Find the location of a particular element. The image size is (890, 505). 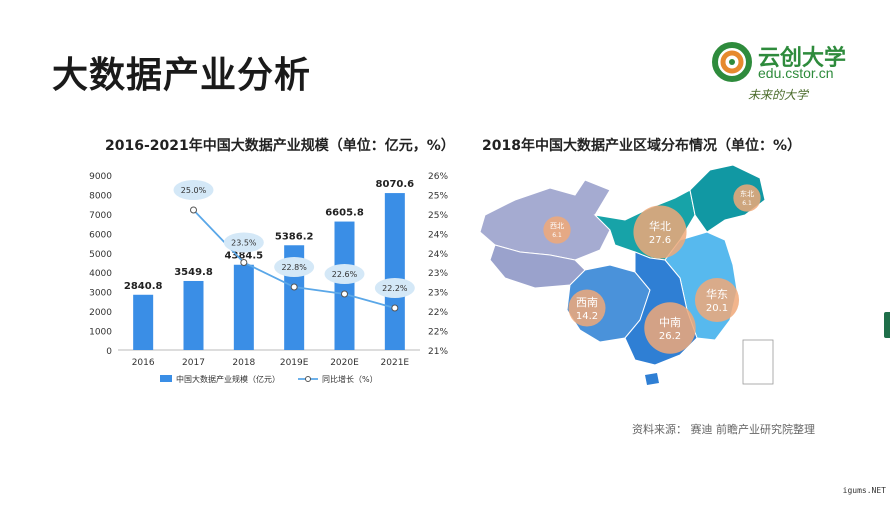

region-name-label: 中南 is located at coordinates (670, 322).